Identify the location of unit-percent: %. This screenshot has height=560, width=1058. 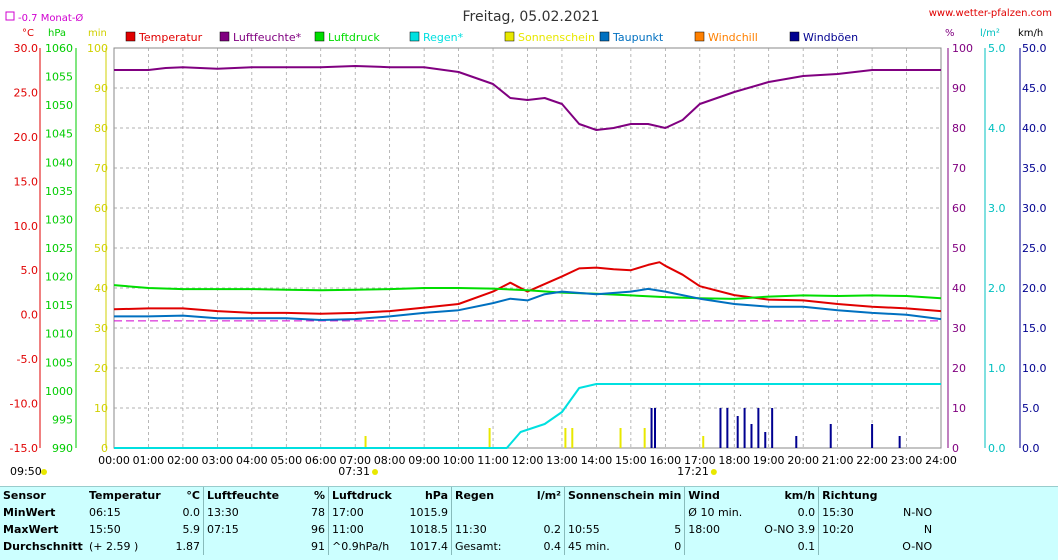
(950, 33).